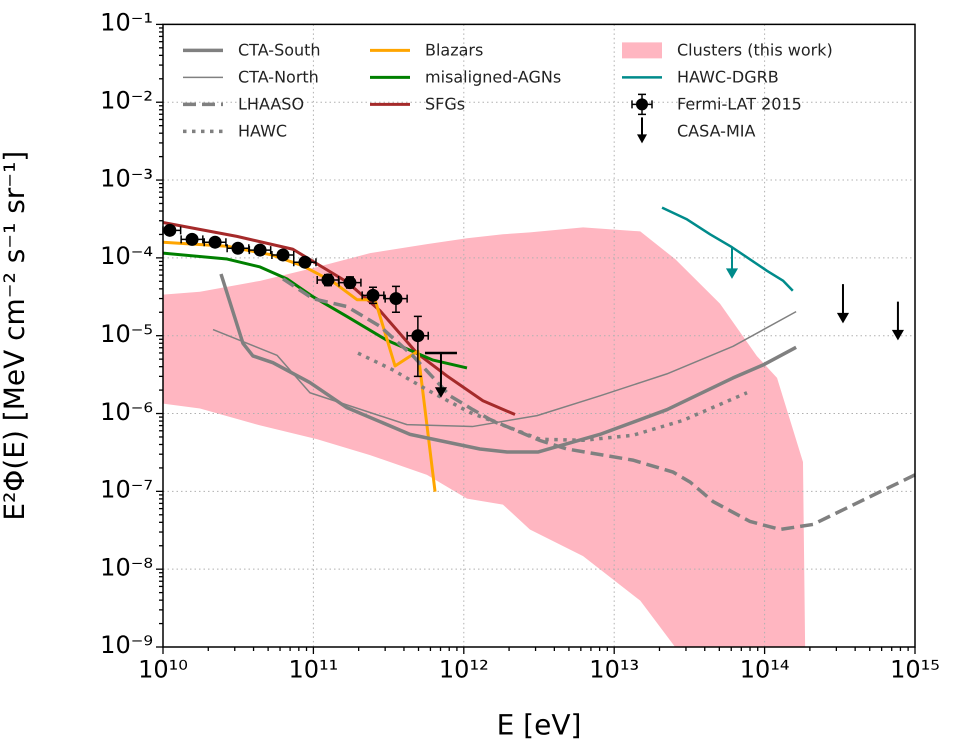  What do you see at coordinates (126, 567) in the screenshot?
I see `y-tick-label: 10⁻⁸` at bounding box center [126, 567].